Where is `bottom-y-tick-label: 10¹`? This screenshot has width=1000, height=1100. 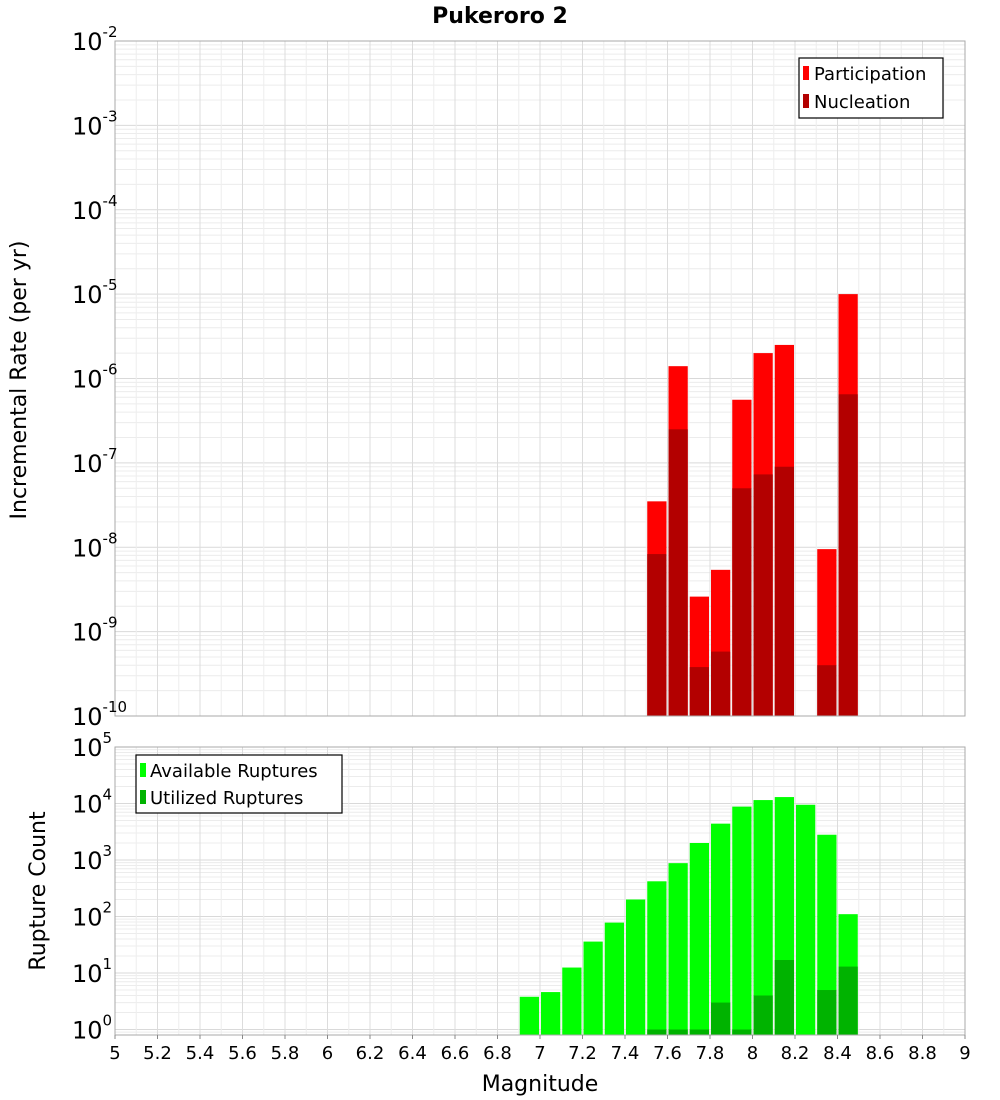 bottom-y-tick-label: 10¹ is located at coordinates (92, 971).